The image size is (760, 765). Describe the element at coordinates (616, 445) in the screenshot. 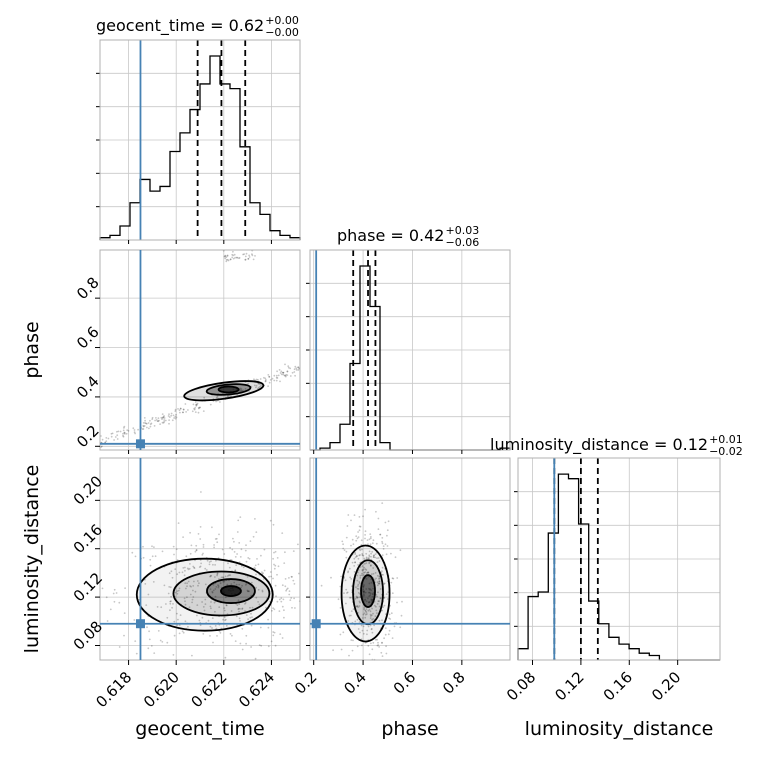

I see `title-luminosity_distance: luminosity_distance = 0.12 +0.01−0.02` at that location.